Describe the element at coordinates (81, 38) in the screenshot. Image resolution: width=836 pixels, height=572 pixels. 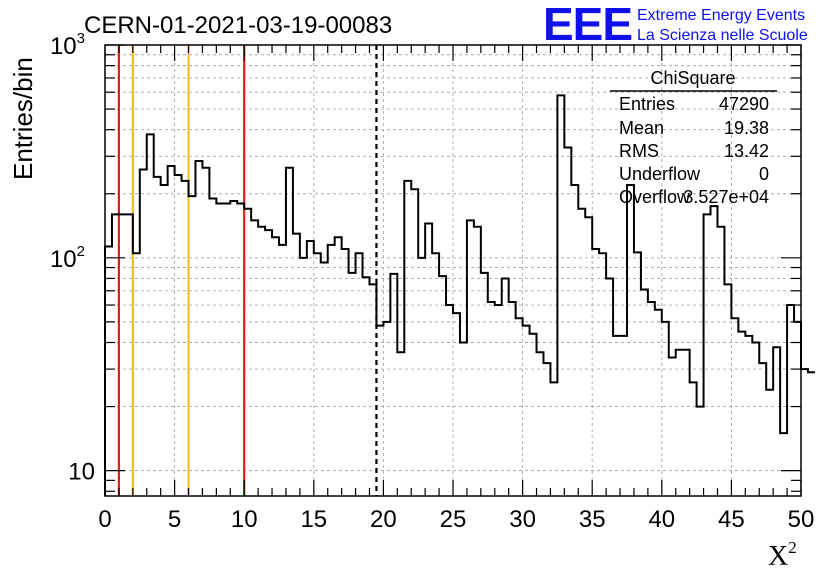
I see `y-tick-label-exponent: 3` at that location.